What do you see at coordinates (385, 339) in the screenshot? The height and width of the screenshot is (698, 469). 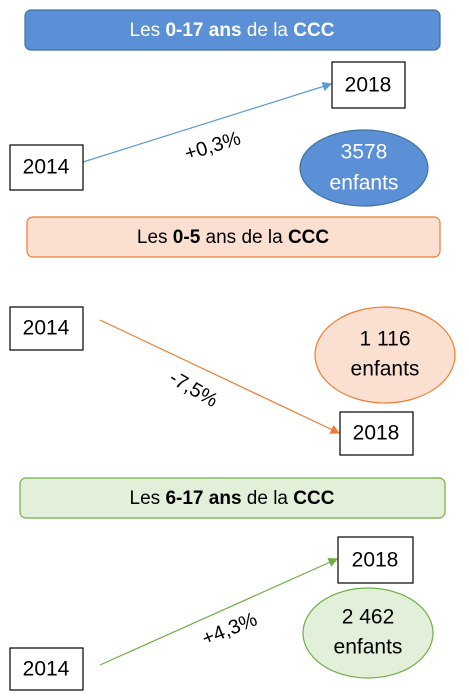 I see `count: 1 116` at bounding box center [385, 339].